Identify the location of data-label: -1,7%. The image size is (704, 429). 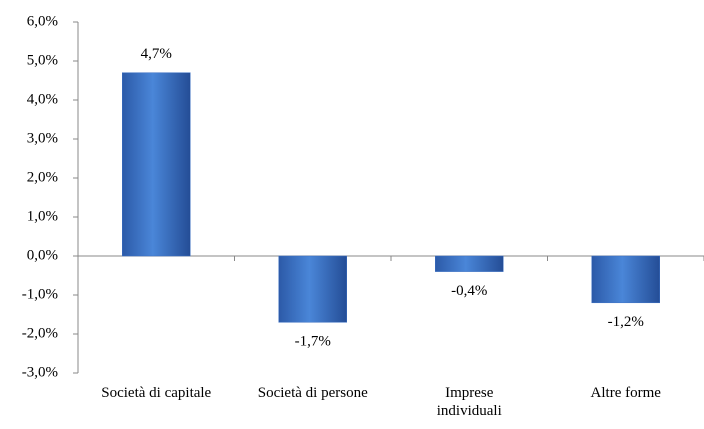
(313, 342).